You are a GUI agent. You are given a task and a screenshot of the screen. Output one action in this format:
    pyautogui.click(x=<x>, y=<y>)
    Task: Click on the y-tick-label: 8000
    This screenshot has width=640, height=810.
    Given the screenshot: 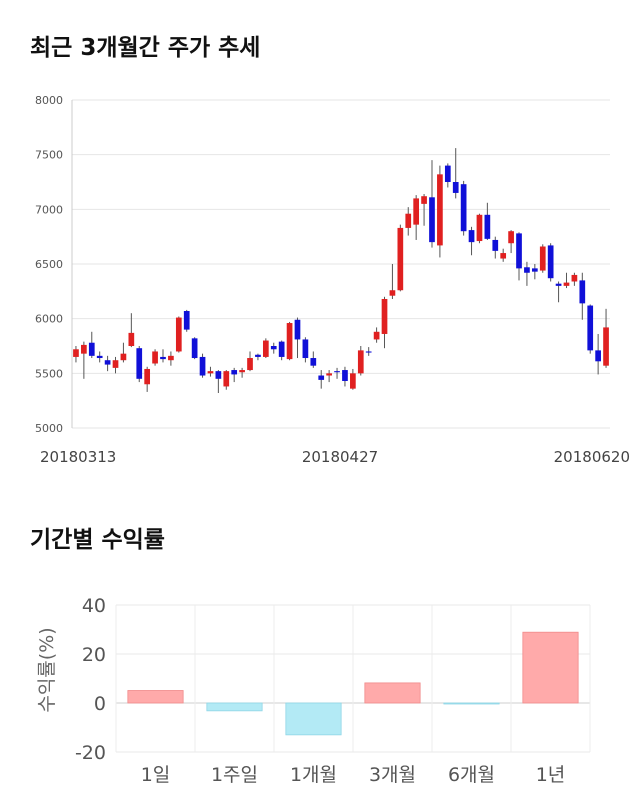 What is the action you would take?
    pyautogui.click(x=49, y=100)
    